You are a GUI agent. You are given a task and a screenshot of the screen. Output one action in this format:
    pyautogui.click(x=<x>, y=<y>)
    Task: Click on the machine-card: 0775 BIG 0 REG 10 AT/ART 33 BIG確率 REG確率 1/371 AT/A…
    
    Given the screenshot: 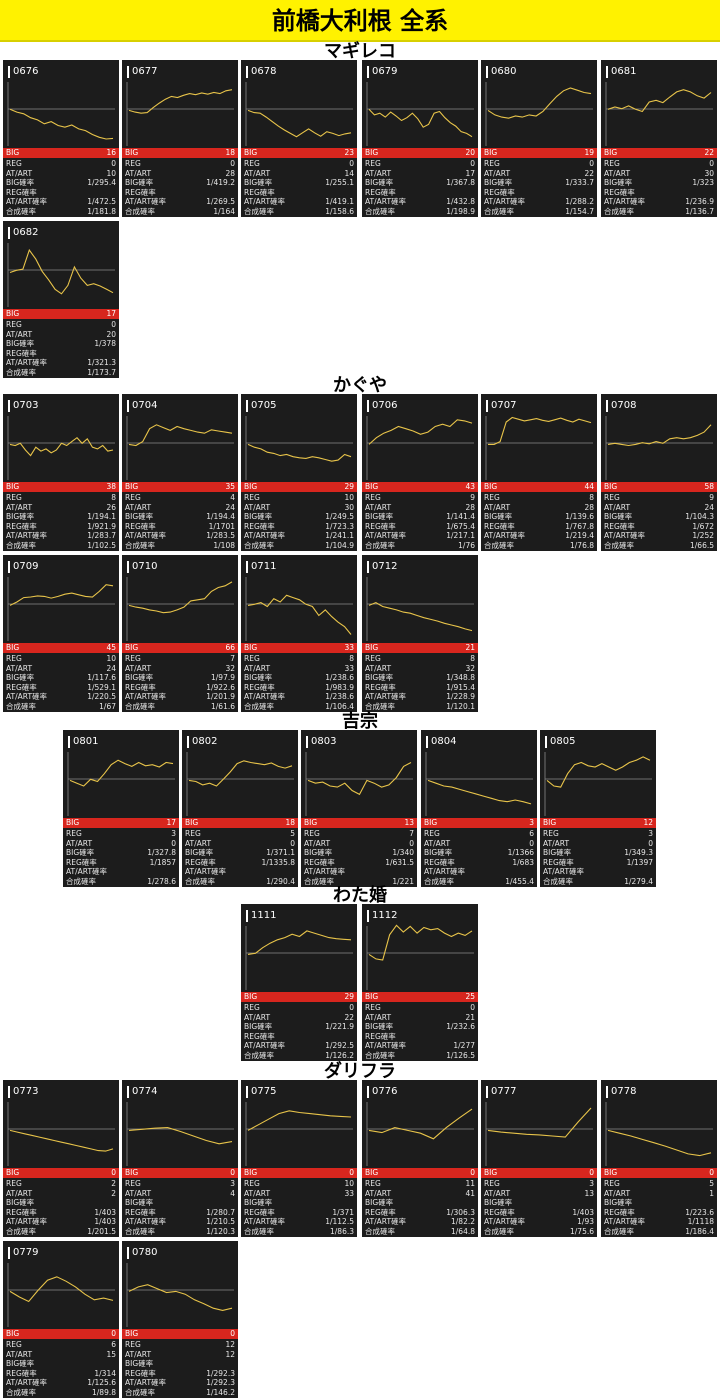 What is the action you would take?
    pyautogui.click(x=299, y=1158)
    